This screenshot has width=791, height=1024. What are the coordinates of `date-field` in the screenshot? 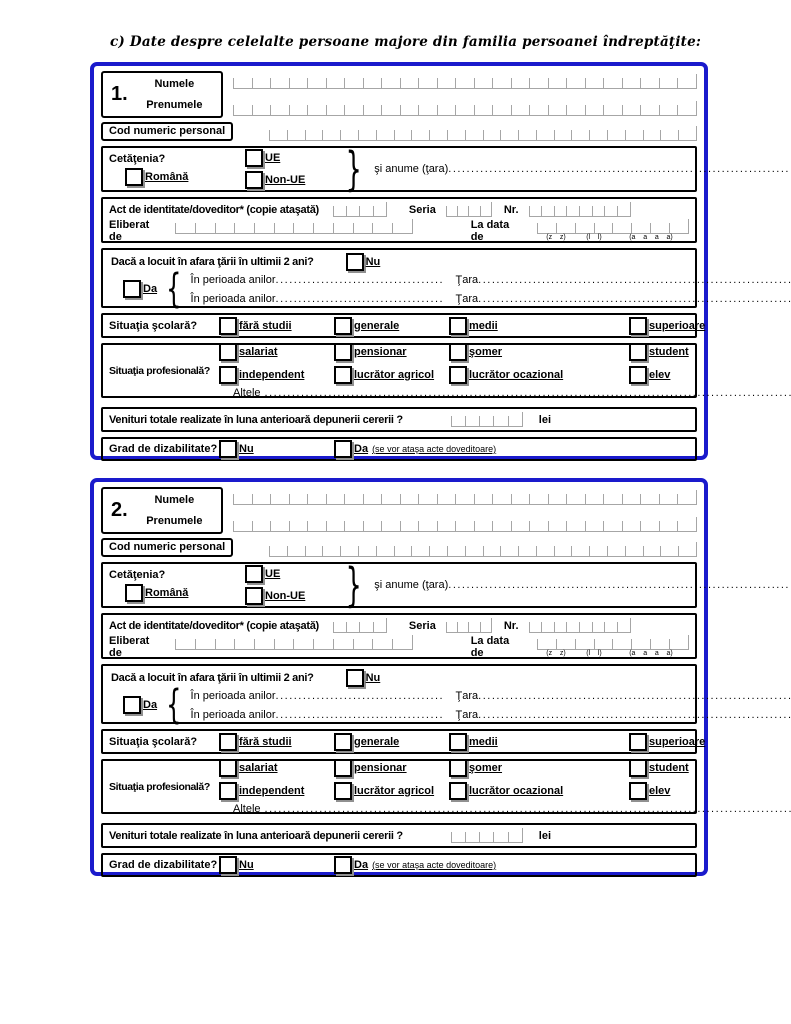 It's located at (612, 226).